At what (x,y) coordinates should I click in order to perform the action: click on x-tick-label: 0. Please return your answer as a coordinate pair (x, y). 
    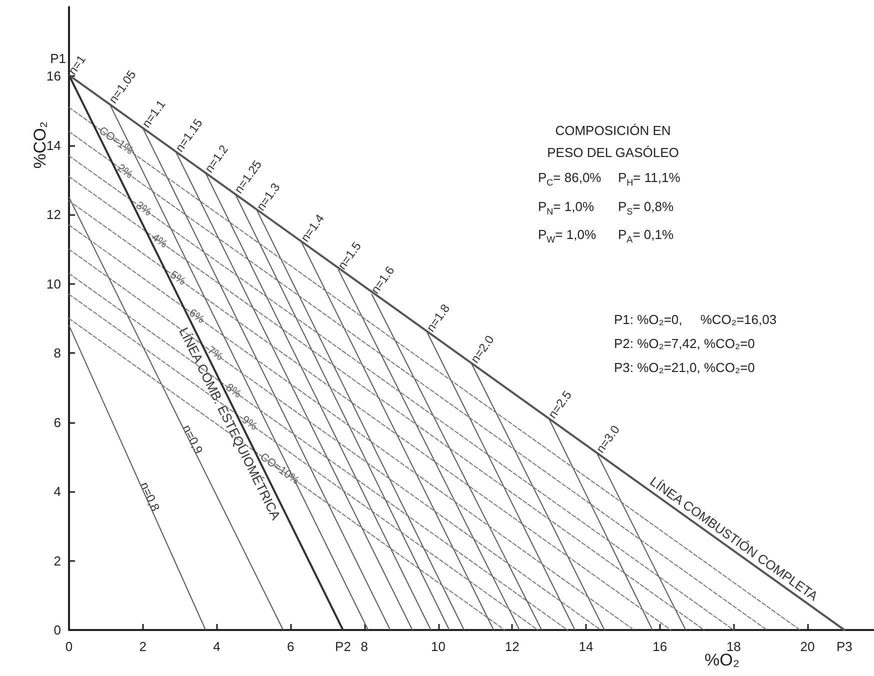
    Looking at the image, I should click on (69, 646).